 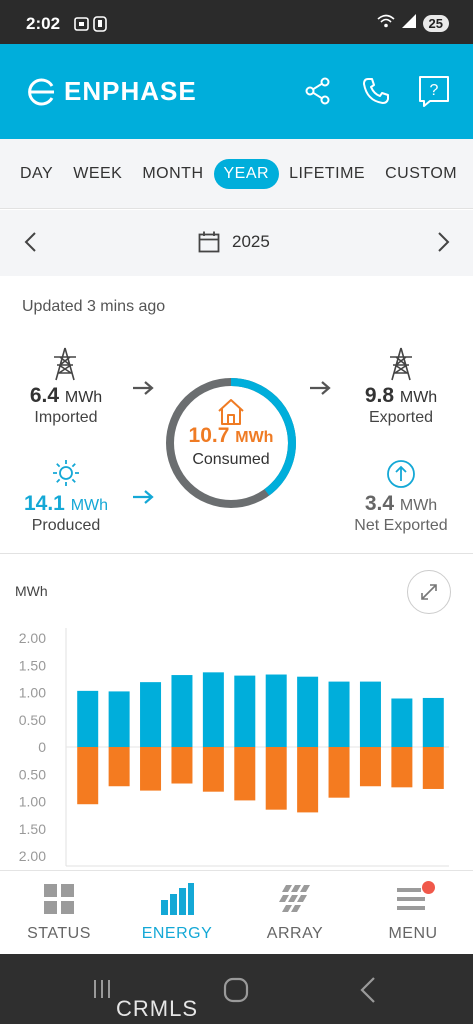 I want to click on exported-stat: 9.8 MWh Exported, so click(x=401, y=405).